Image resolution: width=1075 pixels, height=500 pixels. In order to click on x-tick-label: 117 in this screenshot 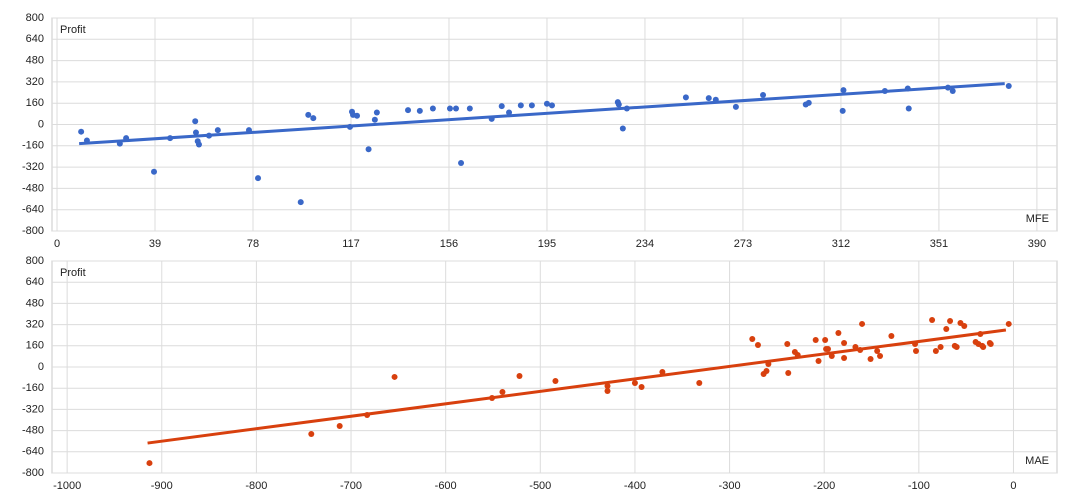, I will do `click(351, 244)`.